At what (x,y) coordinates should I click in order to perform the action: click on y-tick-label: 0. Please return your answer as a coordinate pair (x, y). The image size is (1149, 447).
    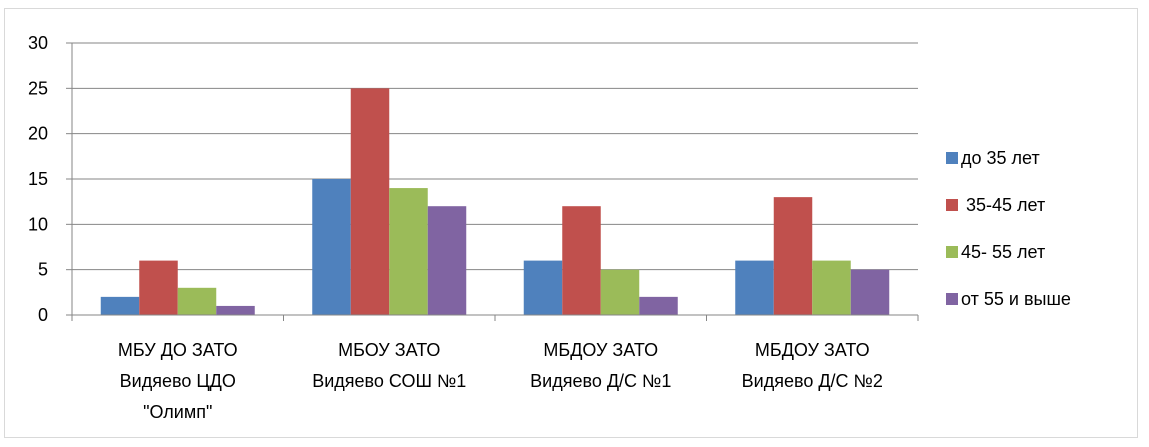
    Looking at the image, I should click on (43, 315).